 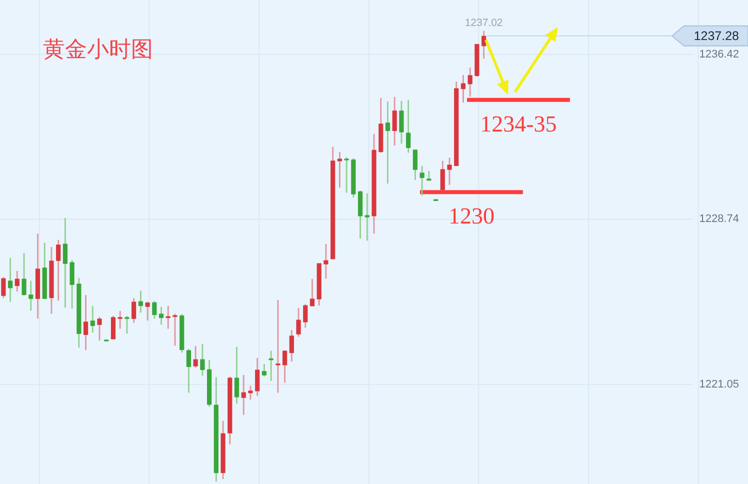 What do you see at coordinates (483, 22) in the screenshot?
I see `annotation: 1237.02` at bounding box center [483, 22].